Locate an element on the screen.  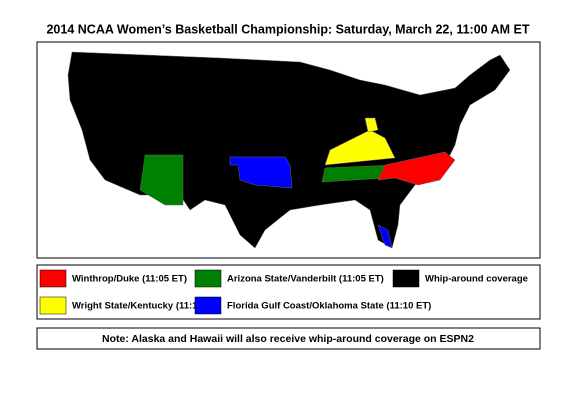
arizona is located at coordinates (161, 180).